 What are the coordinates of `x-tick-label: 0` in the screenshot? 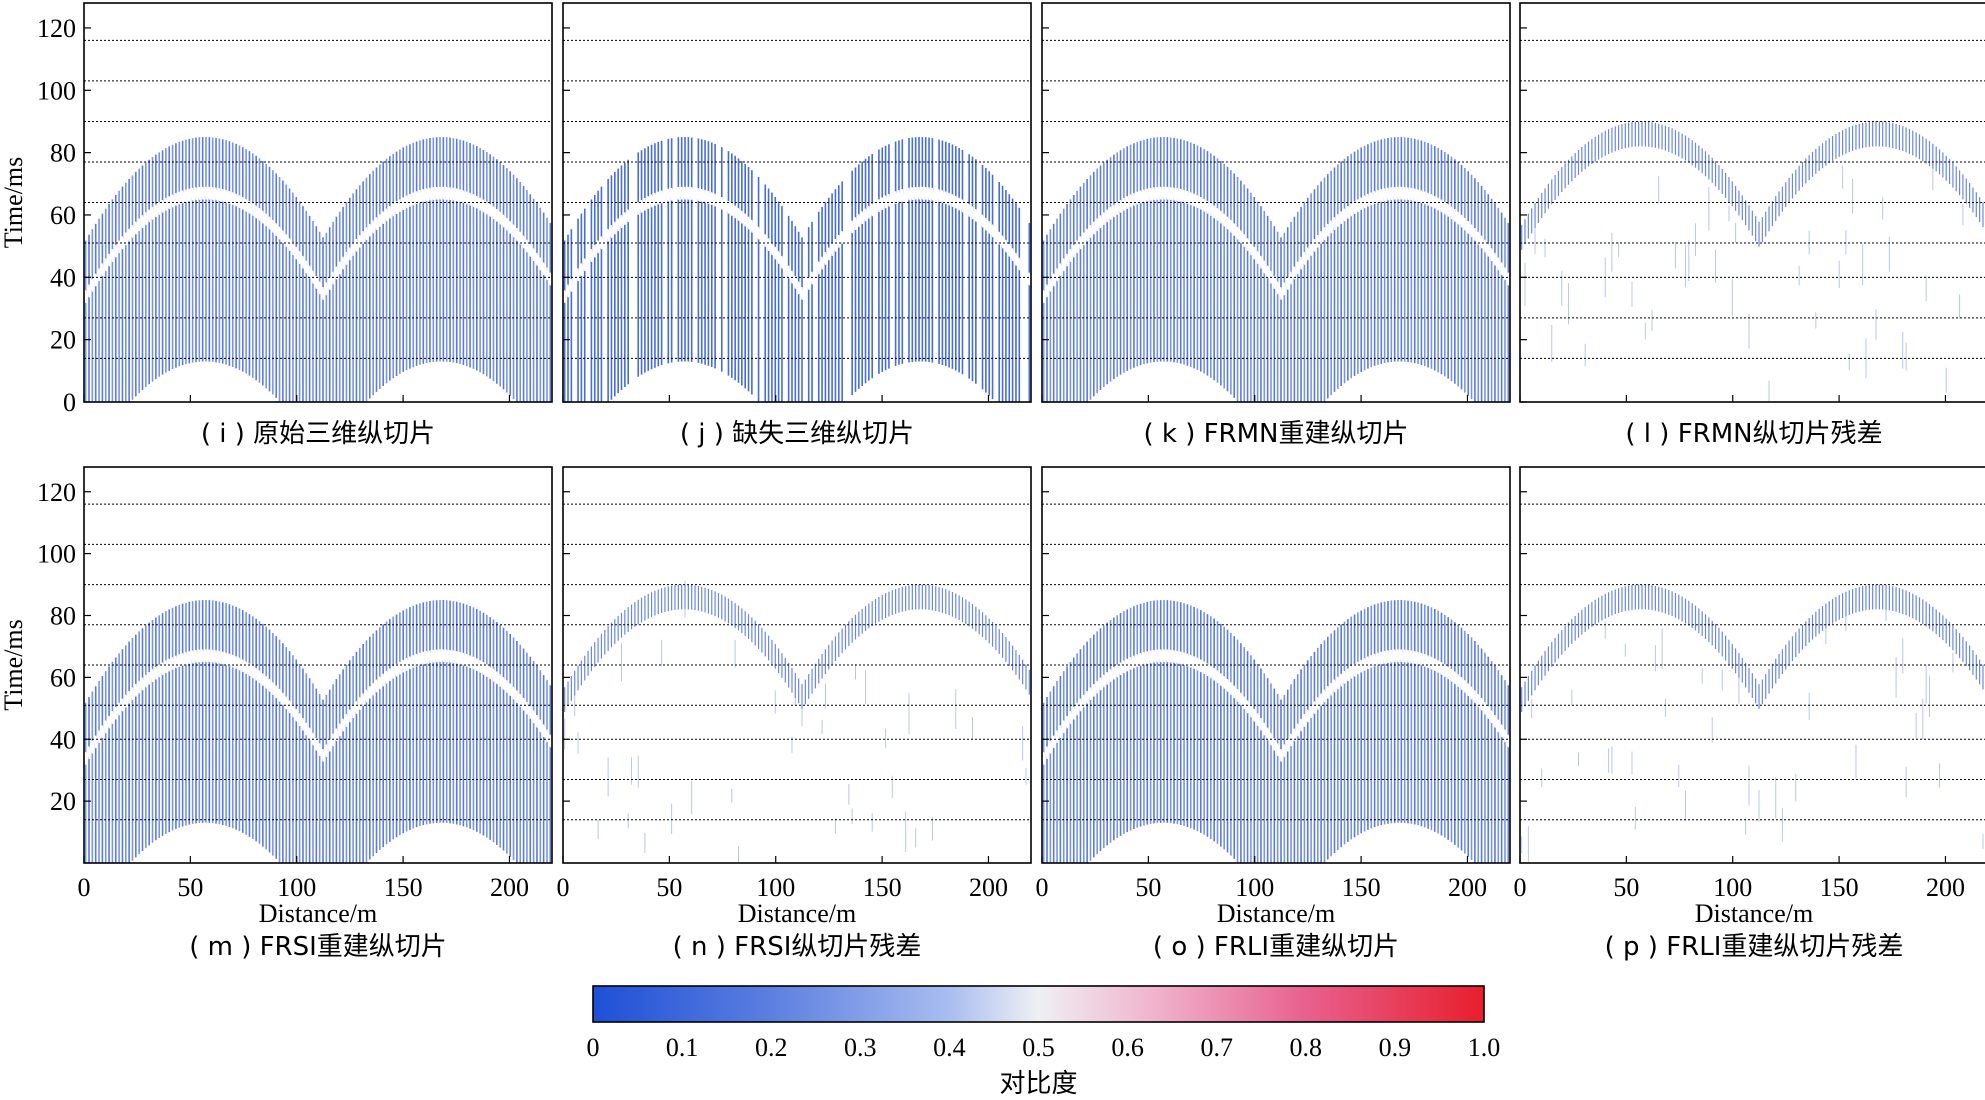 It's located at (563, 887).